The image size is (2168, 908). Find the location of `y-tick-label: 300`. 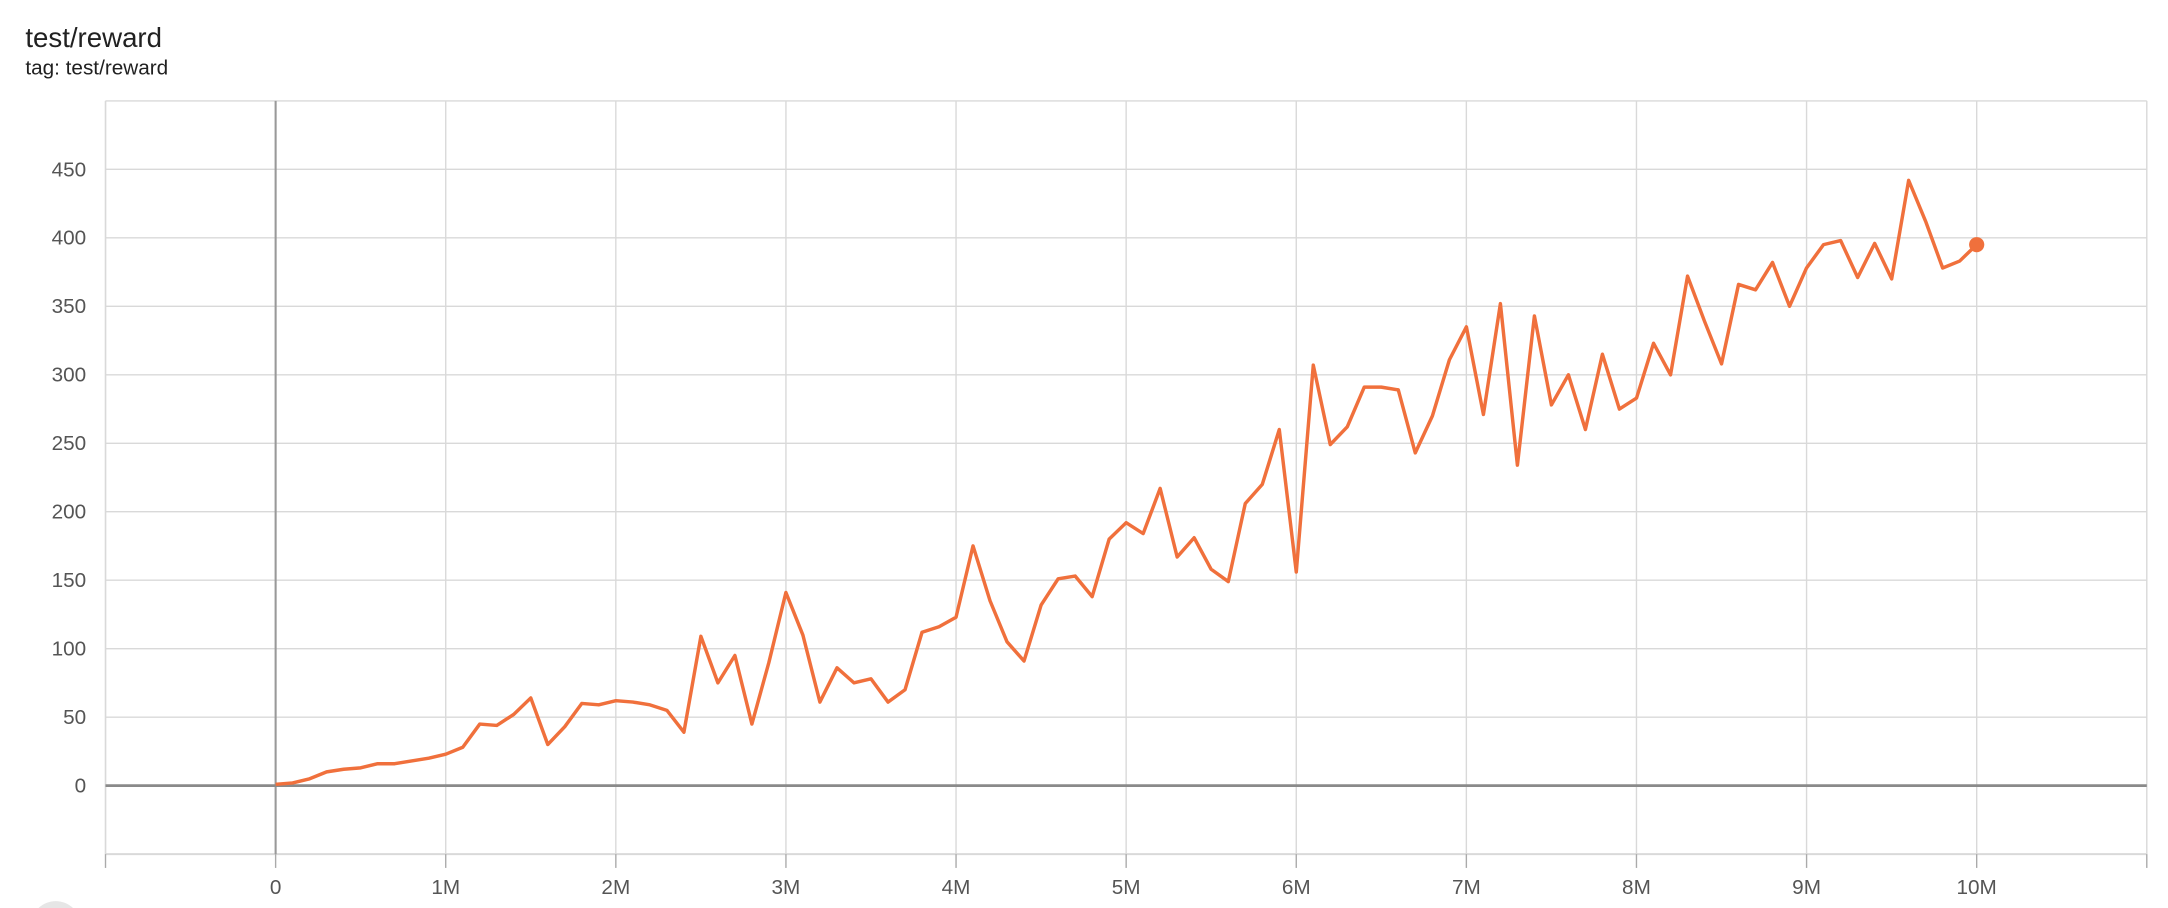

y-tick-label: 300 is located at coordinates (69, 375).